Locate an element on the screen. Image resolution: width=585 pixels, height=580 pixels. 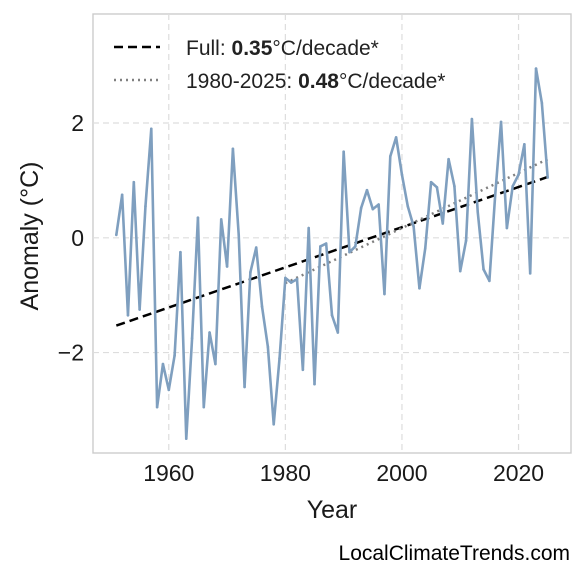
legend-full-rate: 0.35 is located at coordinates (252, 48).